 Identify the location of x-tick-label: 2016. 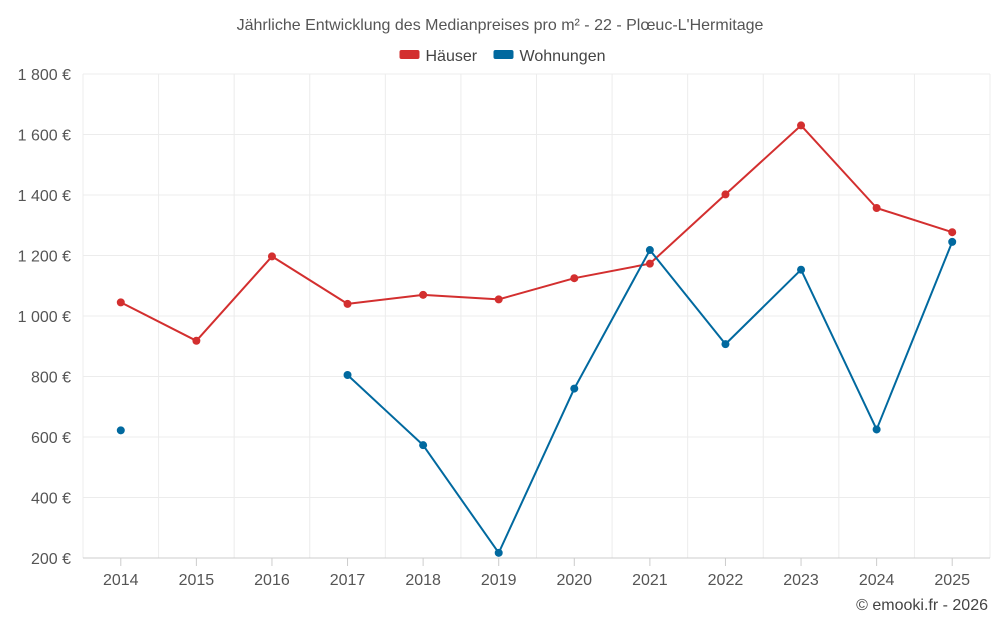
(272, 580).